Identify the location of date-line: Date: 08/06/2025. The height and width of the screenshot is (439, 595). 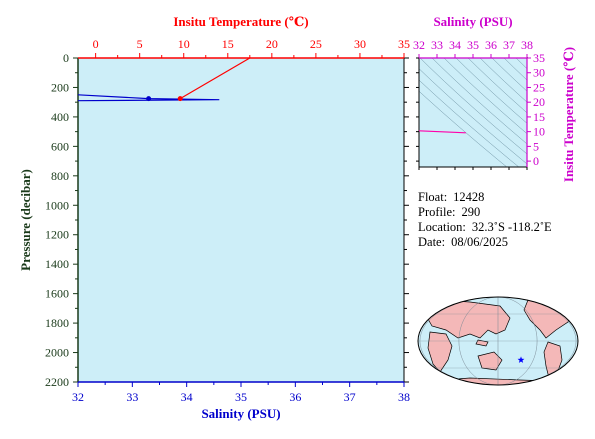
(463, 242).